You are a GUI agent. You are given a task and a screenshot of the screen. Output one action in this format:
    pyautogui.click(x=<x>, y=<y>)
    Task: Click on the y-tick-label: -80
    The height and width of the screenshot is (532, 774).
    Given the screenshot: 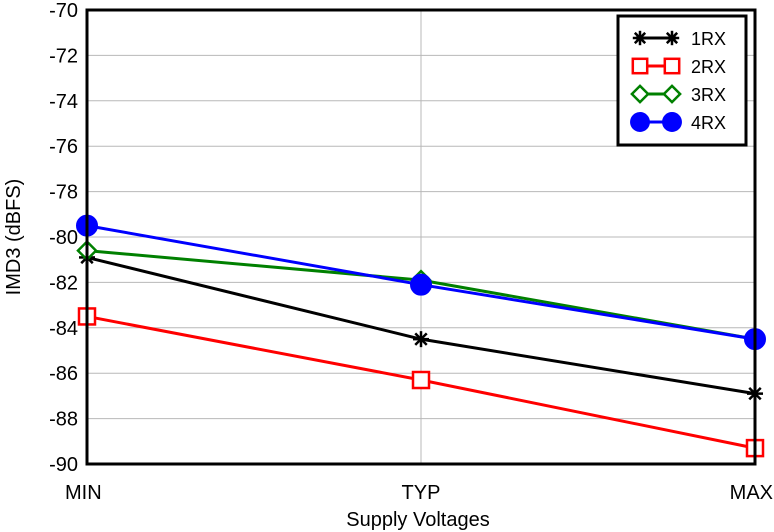 What is the action you would take?
    pyautogui.click(x=63, y=238)
    